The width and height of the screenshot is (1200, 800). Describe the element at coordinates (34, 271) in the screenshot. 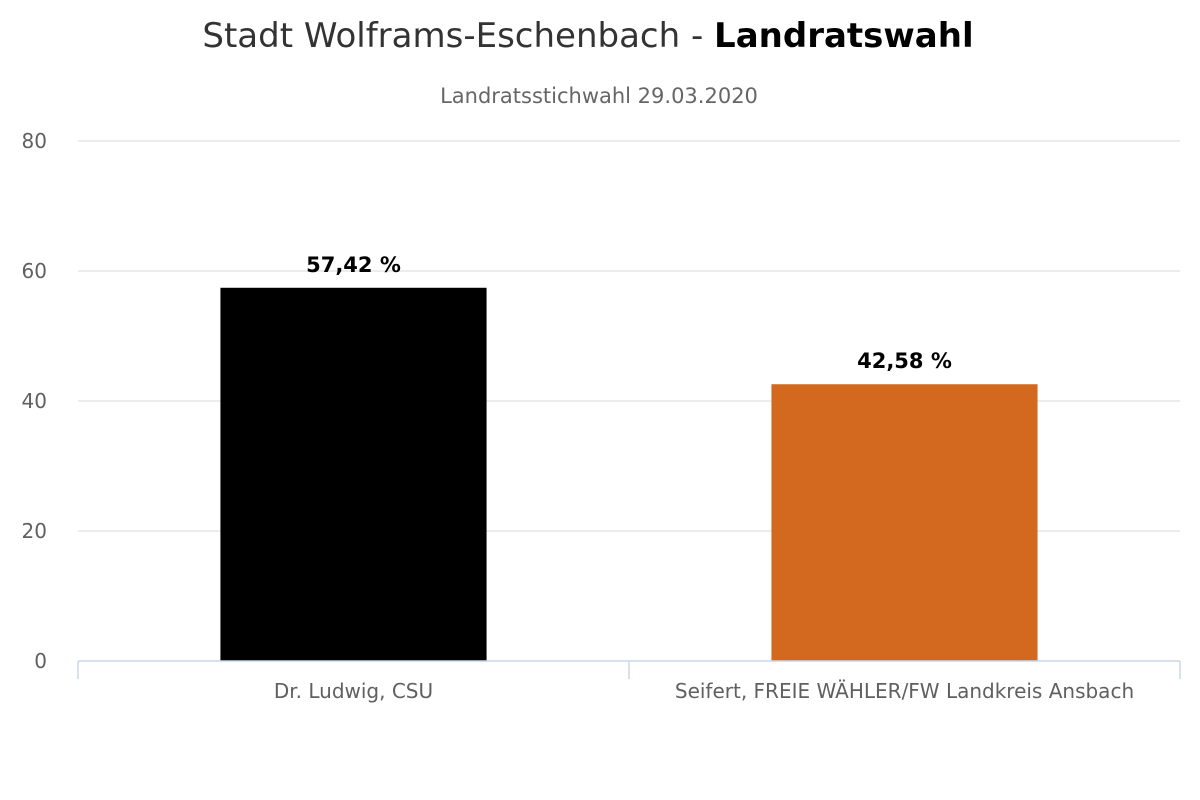

I see `y-tick-label: 60` at that location.